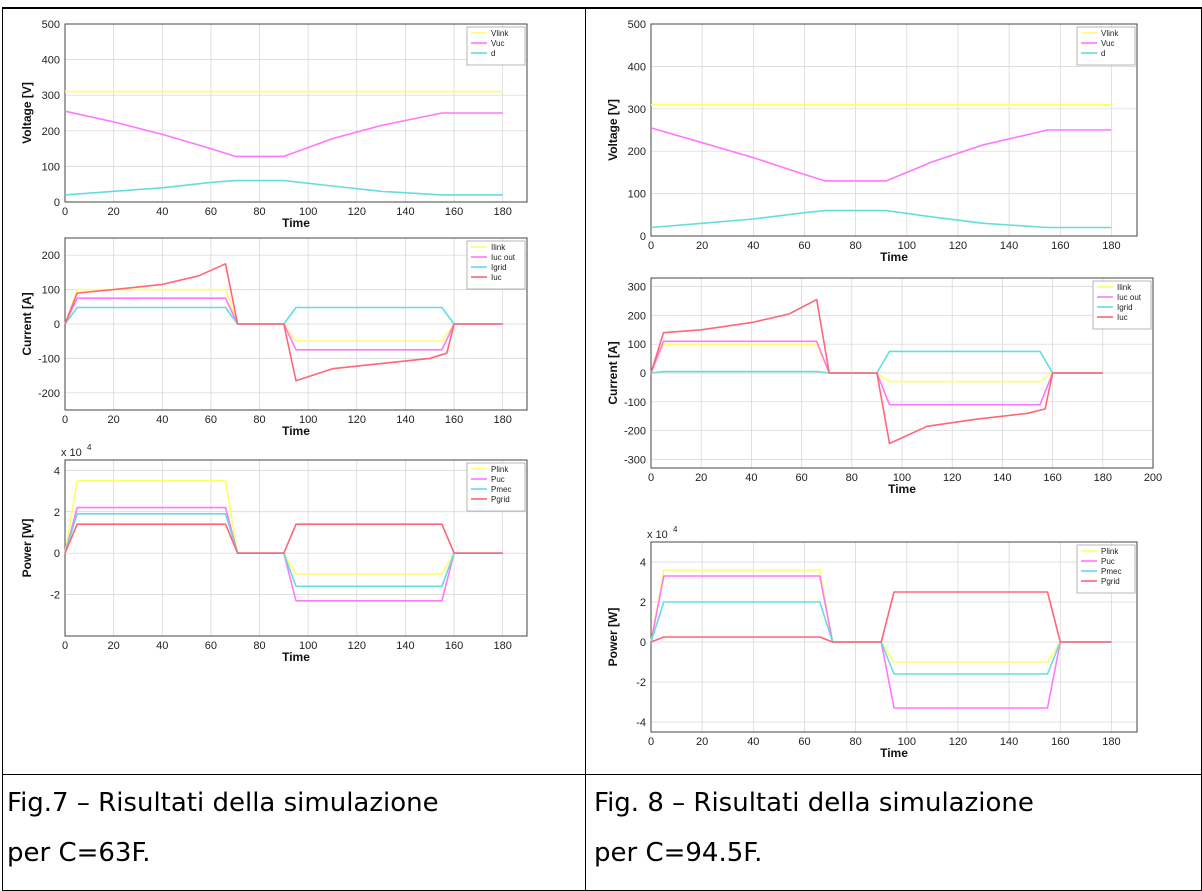 The width and height of the screenshot is (1202, 891). What do you see at coordinates (814, 803) in the screenshot?
I see `right-caption-line1: Fig. 8 – Risultati della simulazione` at bounding box center [814, 803].